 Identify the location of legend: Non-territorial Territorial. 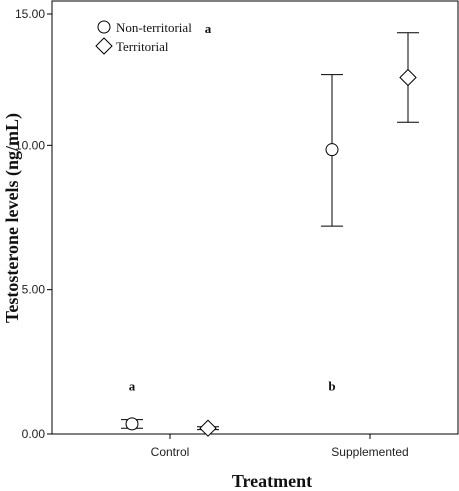
(143, 37).